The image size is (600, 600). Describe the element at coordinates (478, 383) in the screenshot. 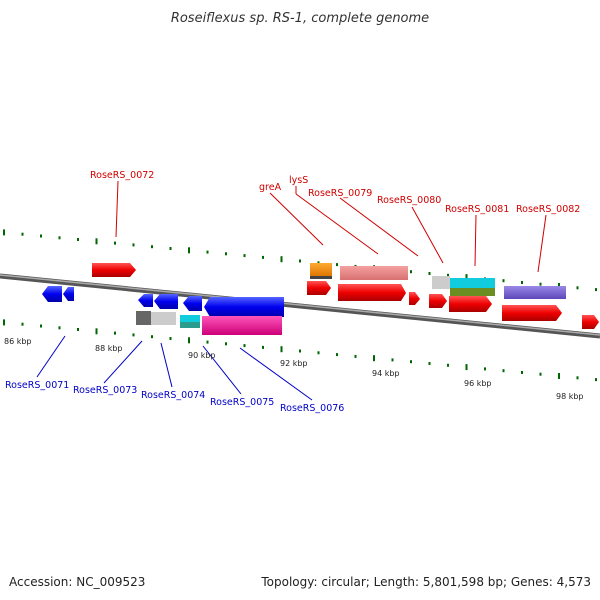

I see `scale-label-96: 96 kbp` at that location.